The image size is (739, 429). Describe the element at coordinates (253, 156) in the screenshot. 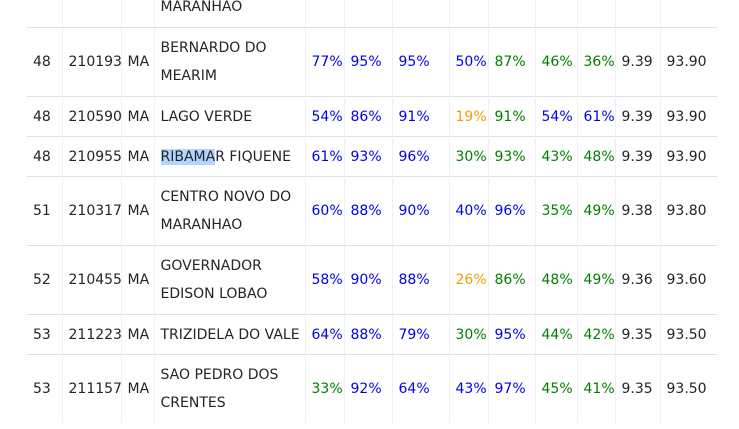

I see `name-remainder: R FIQUENE` at that location.